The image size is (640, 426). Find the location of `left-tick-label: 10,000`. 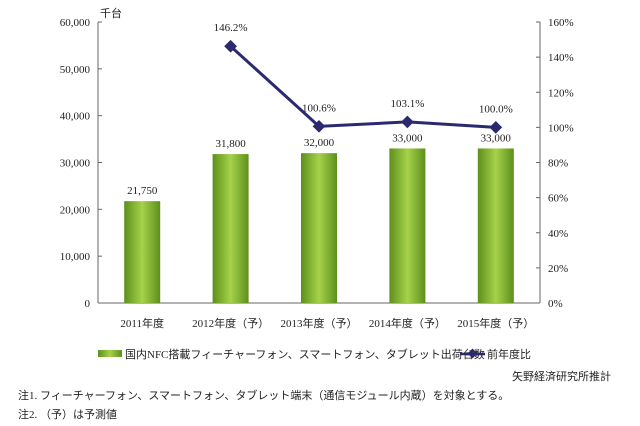

left-tick-label: 10,000 is located at coordinates (75, 257).